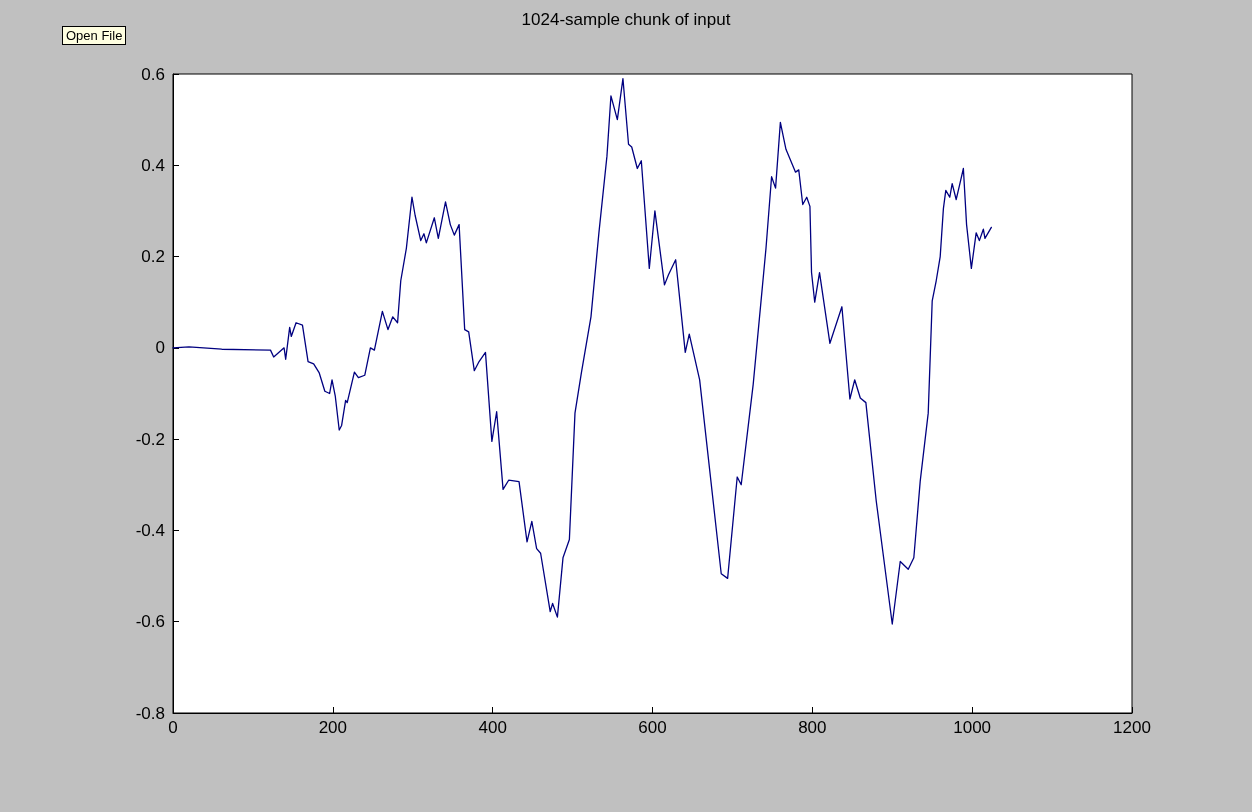 The width and height of the screenshot is (1252, 812). What do you see at coordinates (333, 727) in the screenshot?
I see `x-tick-label: 200` at bounding box center [333, 727].